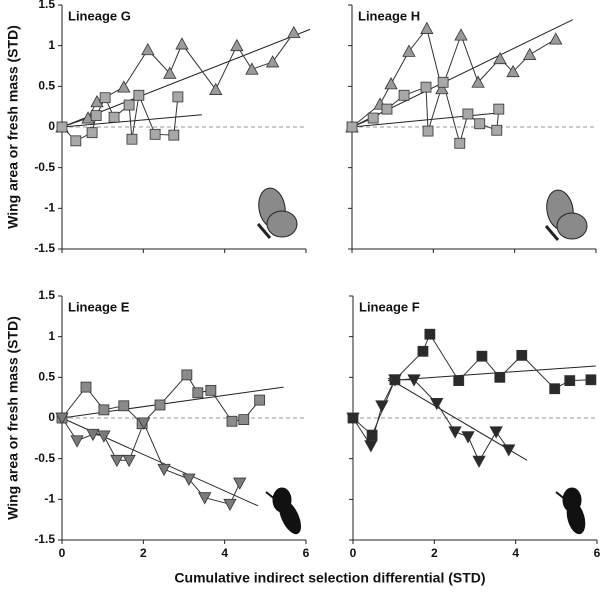 The image size is (601, 596). I want to click on panel-title: Lineage G, so click(99, 15).